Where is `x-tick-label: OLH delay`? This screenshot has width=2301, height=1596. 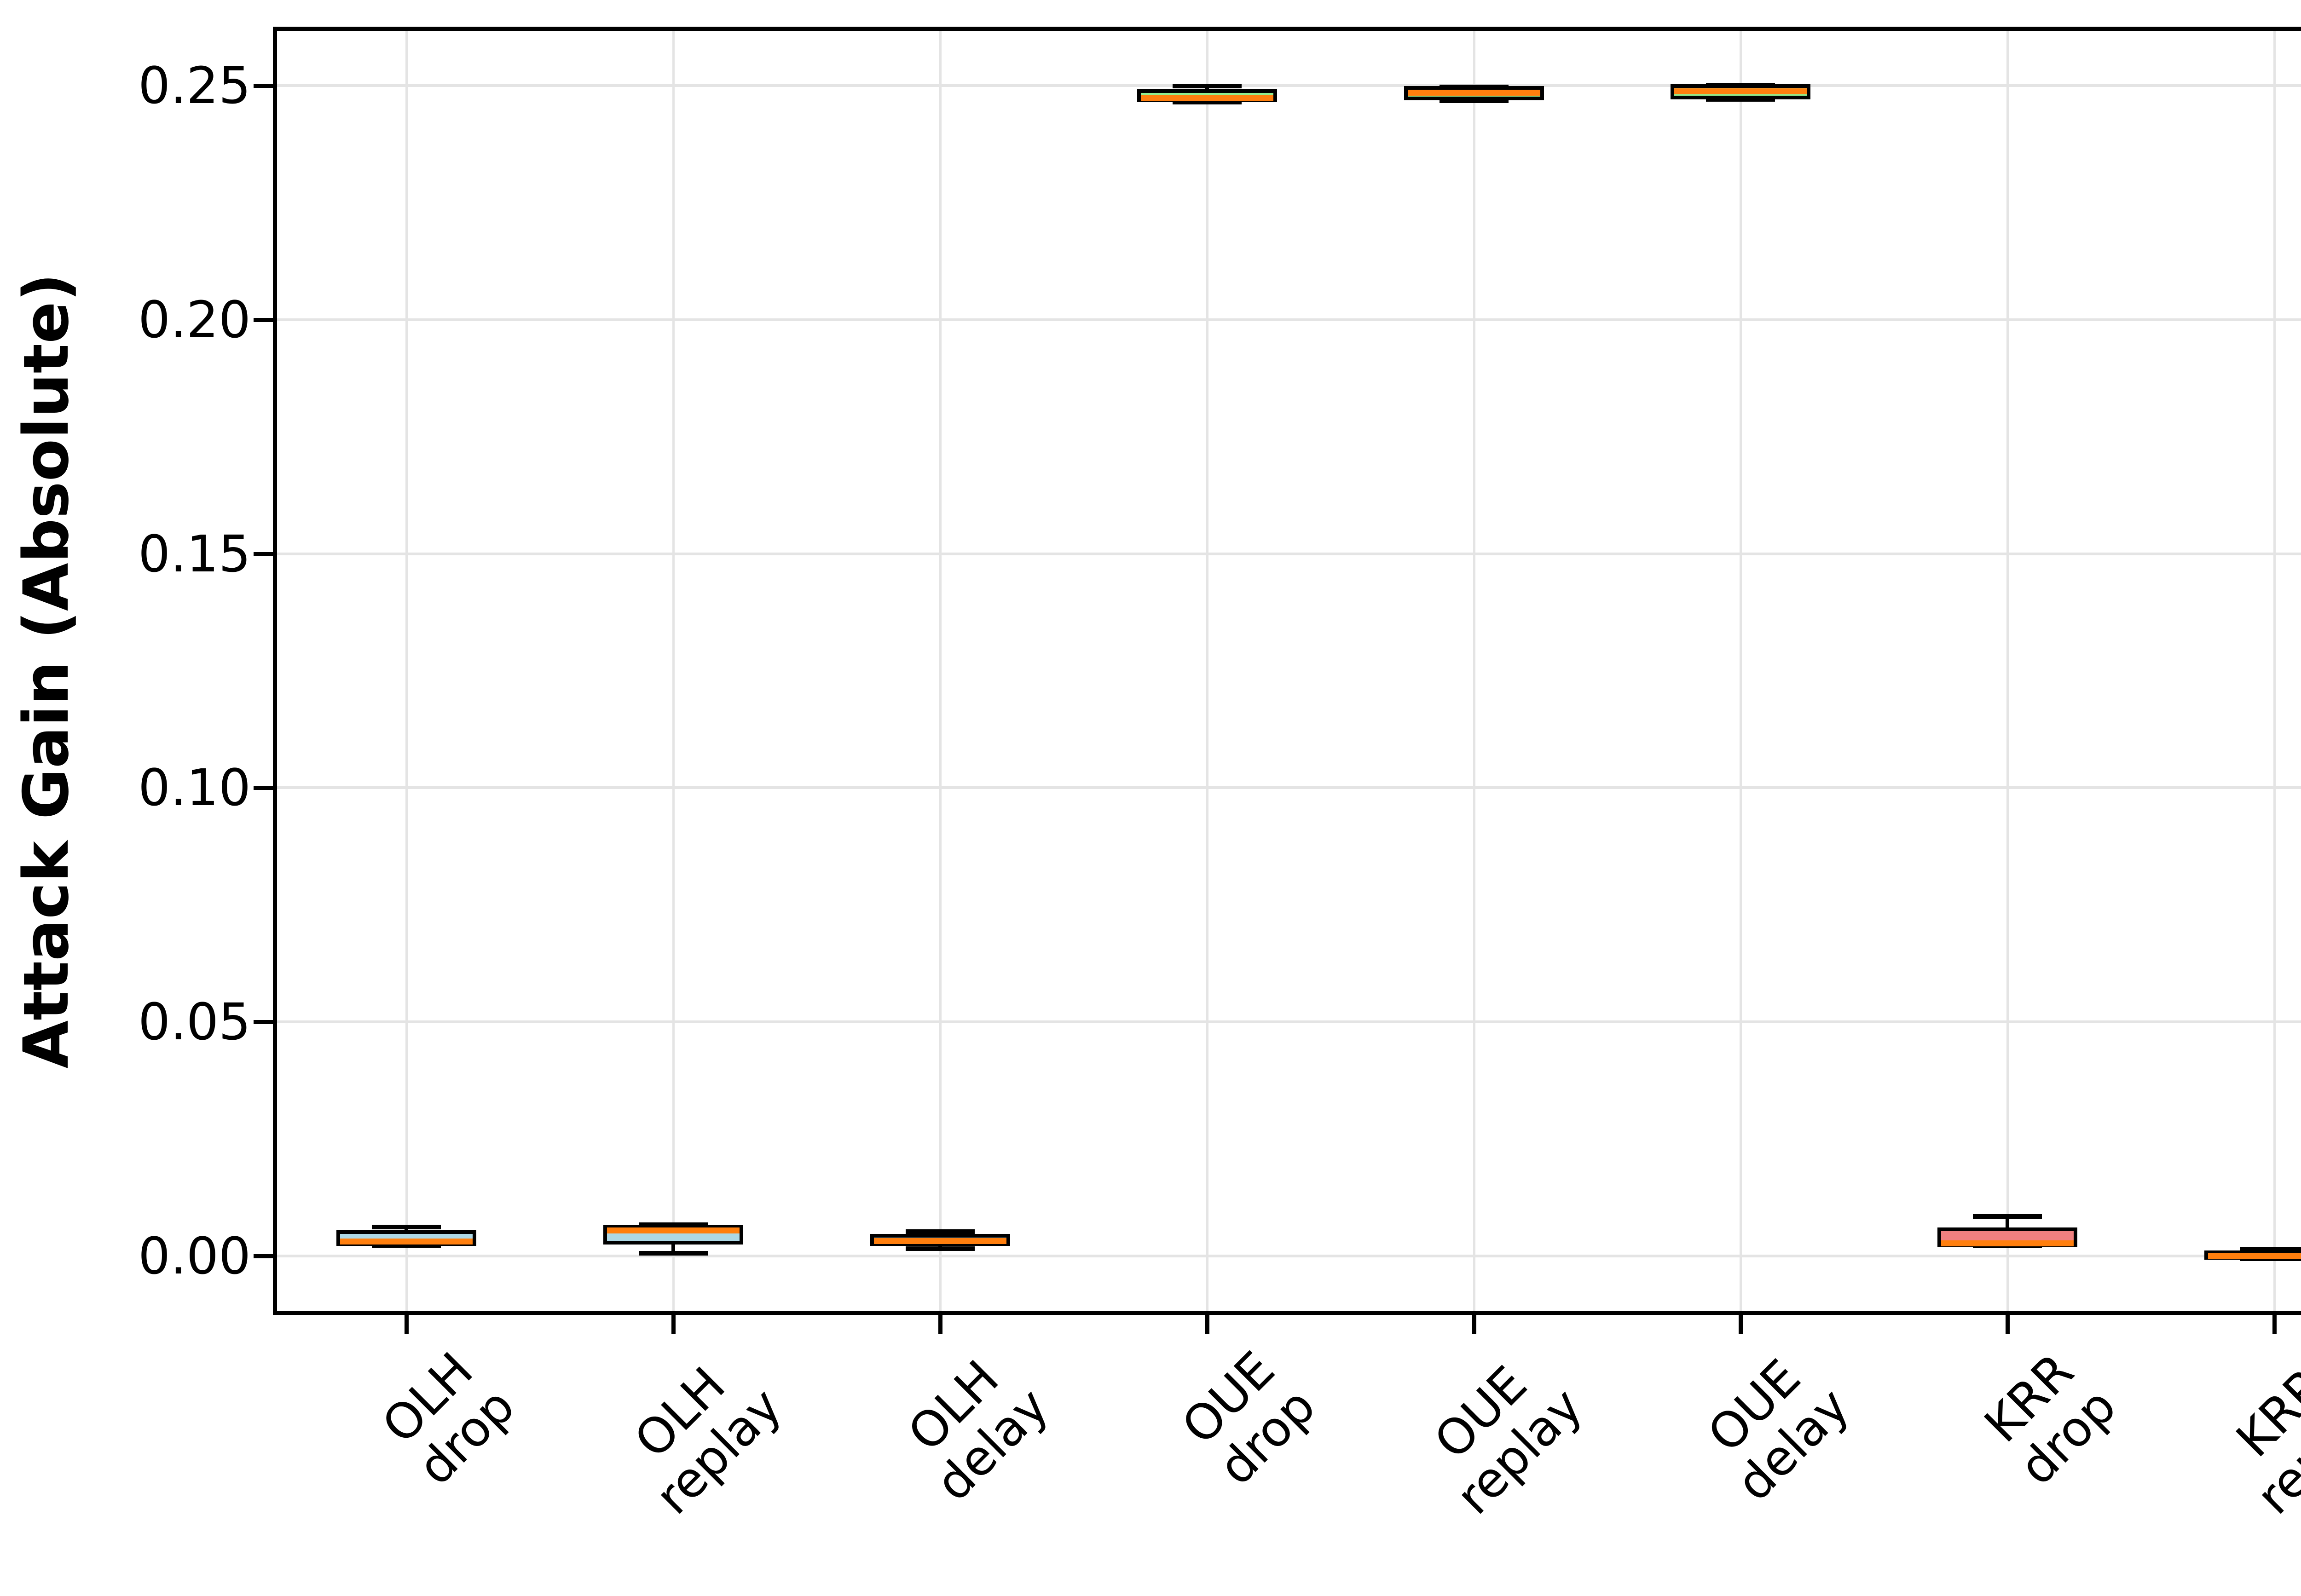 x-tick-label: OLH delay is located at coordinates (978, 1430).